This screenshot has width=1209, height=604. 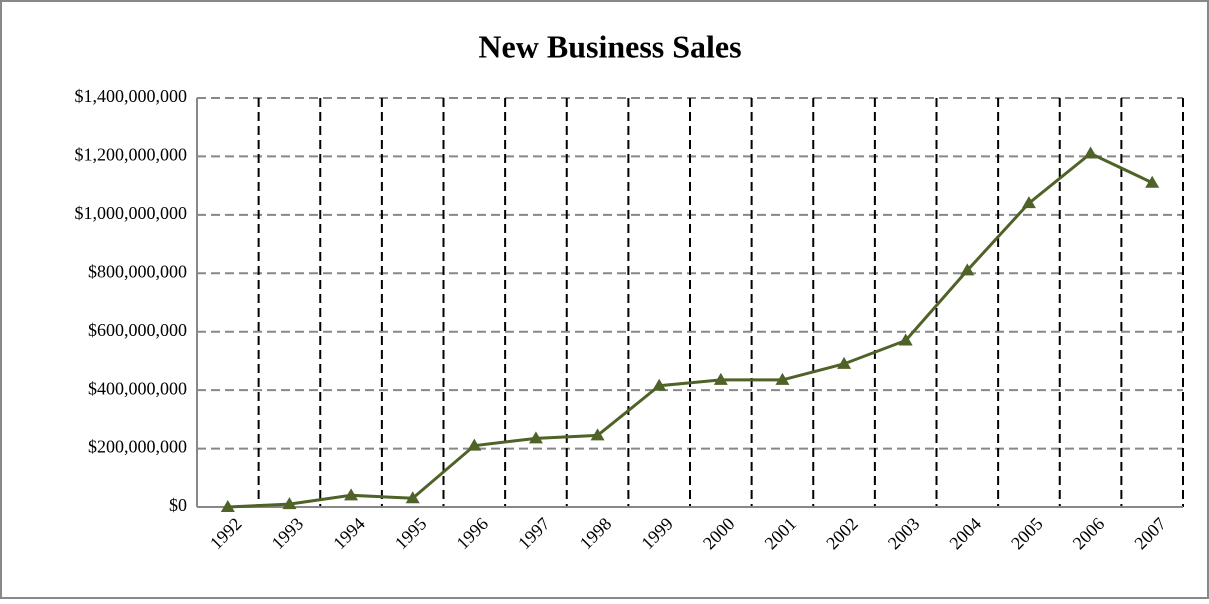 What do you see at coordinates (137, 447) in the screenshot?
I see `y-tick-label: $200,000,000` at bounding box center [137, 447].